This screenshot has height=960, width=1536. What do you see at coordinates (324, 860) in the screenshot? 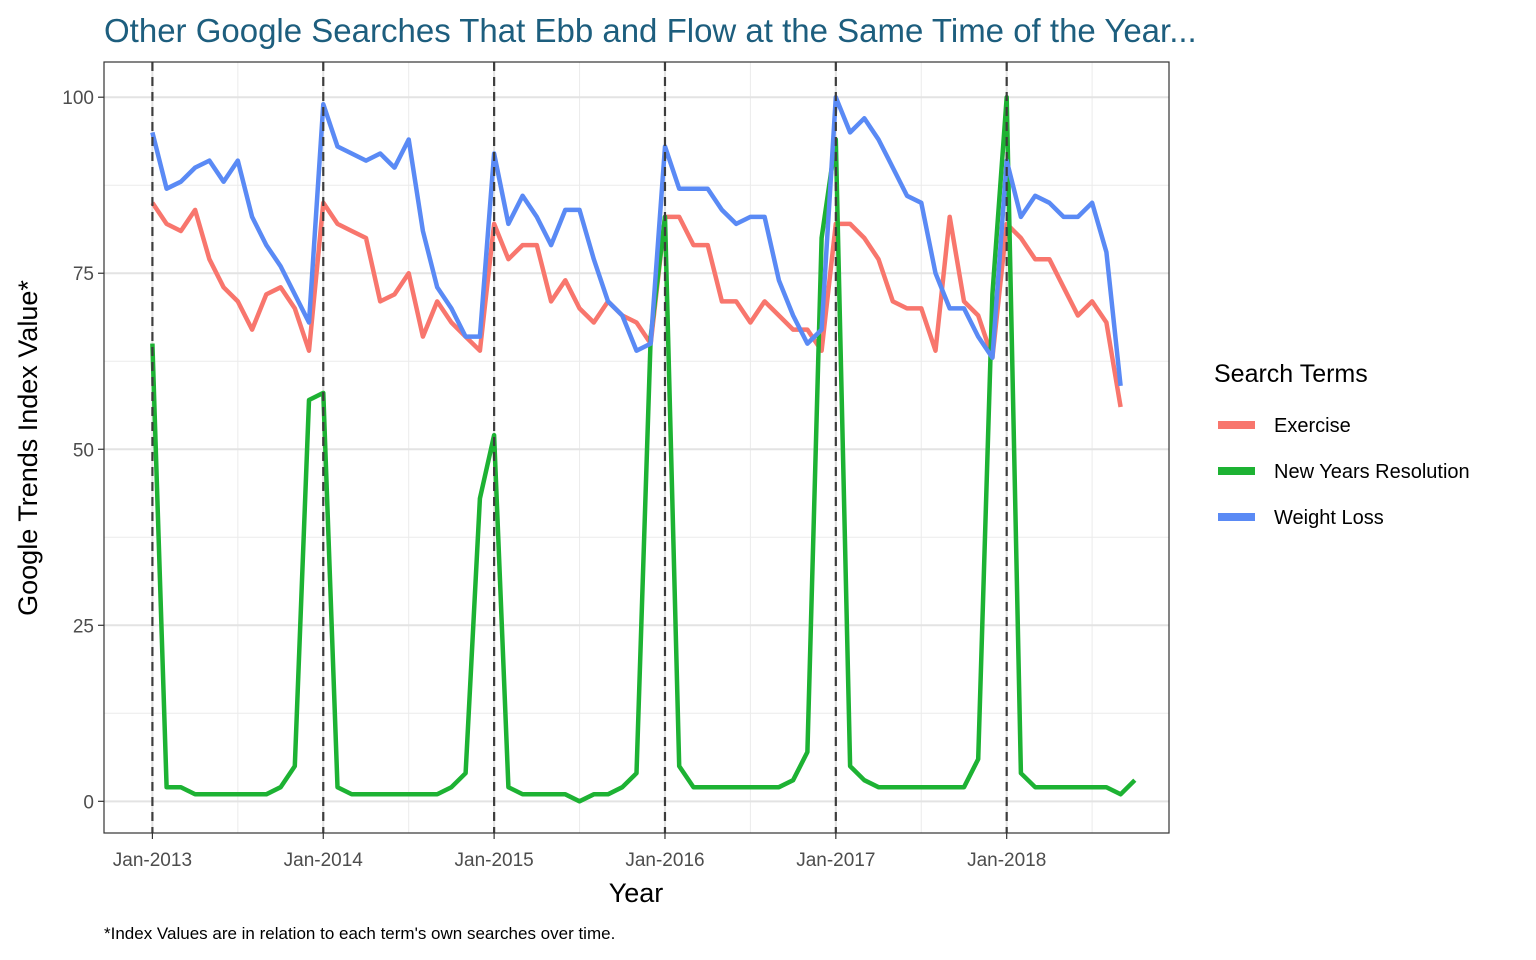
I see `x-tick-label: Jan-2014` at bounding box center [324, 860].